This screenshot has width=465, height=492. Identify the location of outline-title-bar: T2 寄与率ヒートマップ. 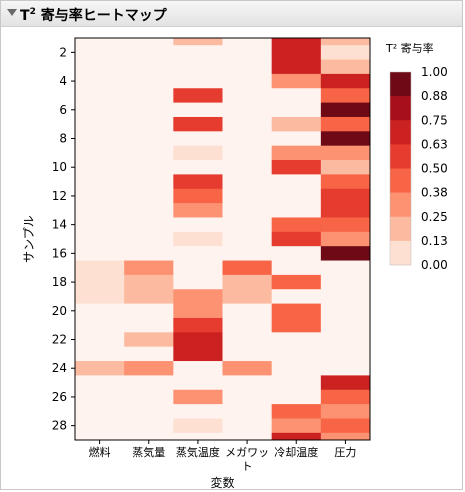
(231, 14).